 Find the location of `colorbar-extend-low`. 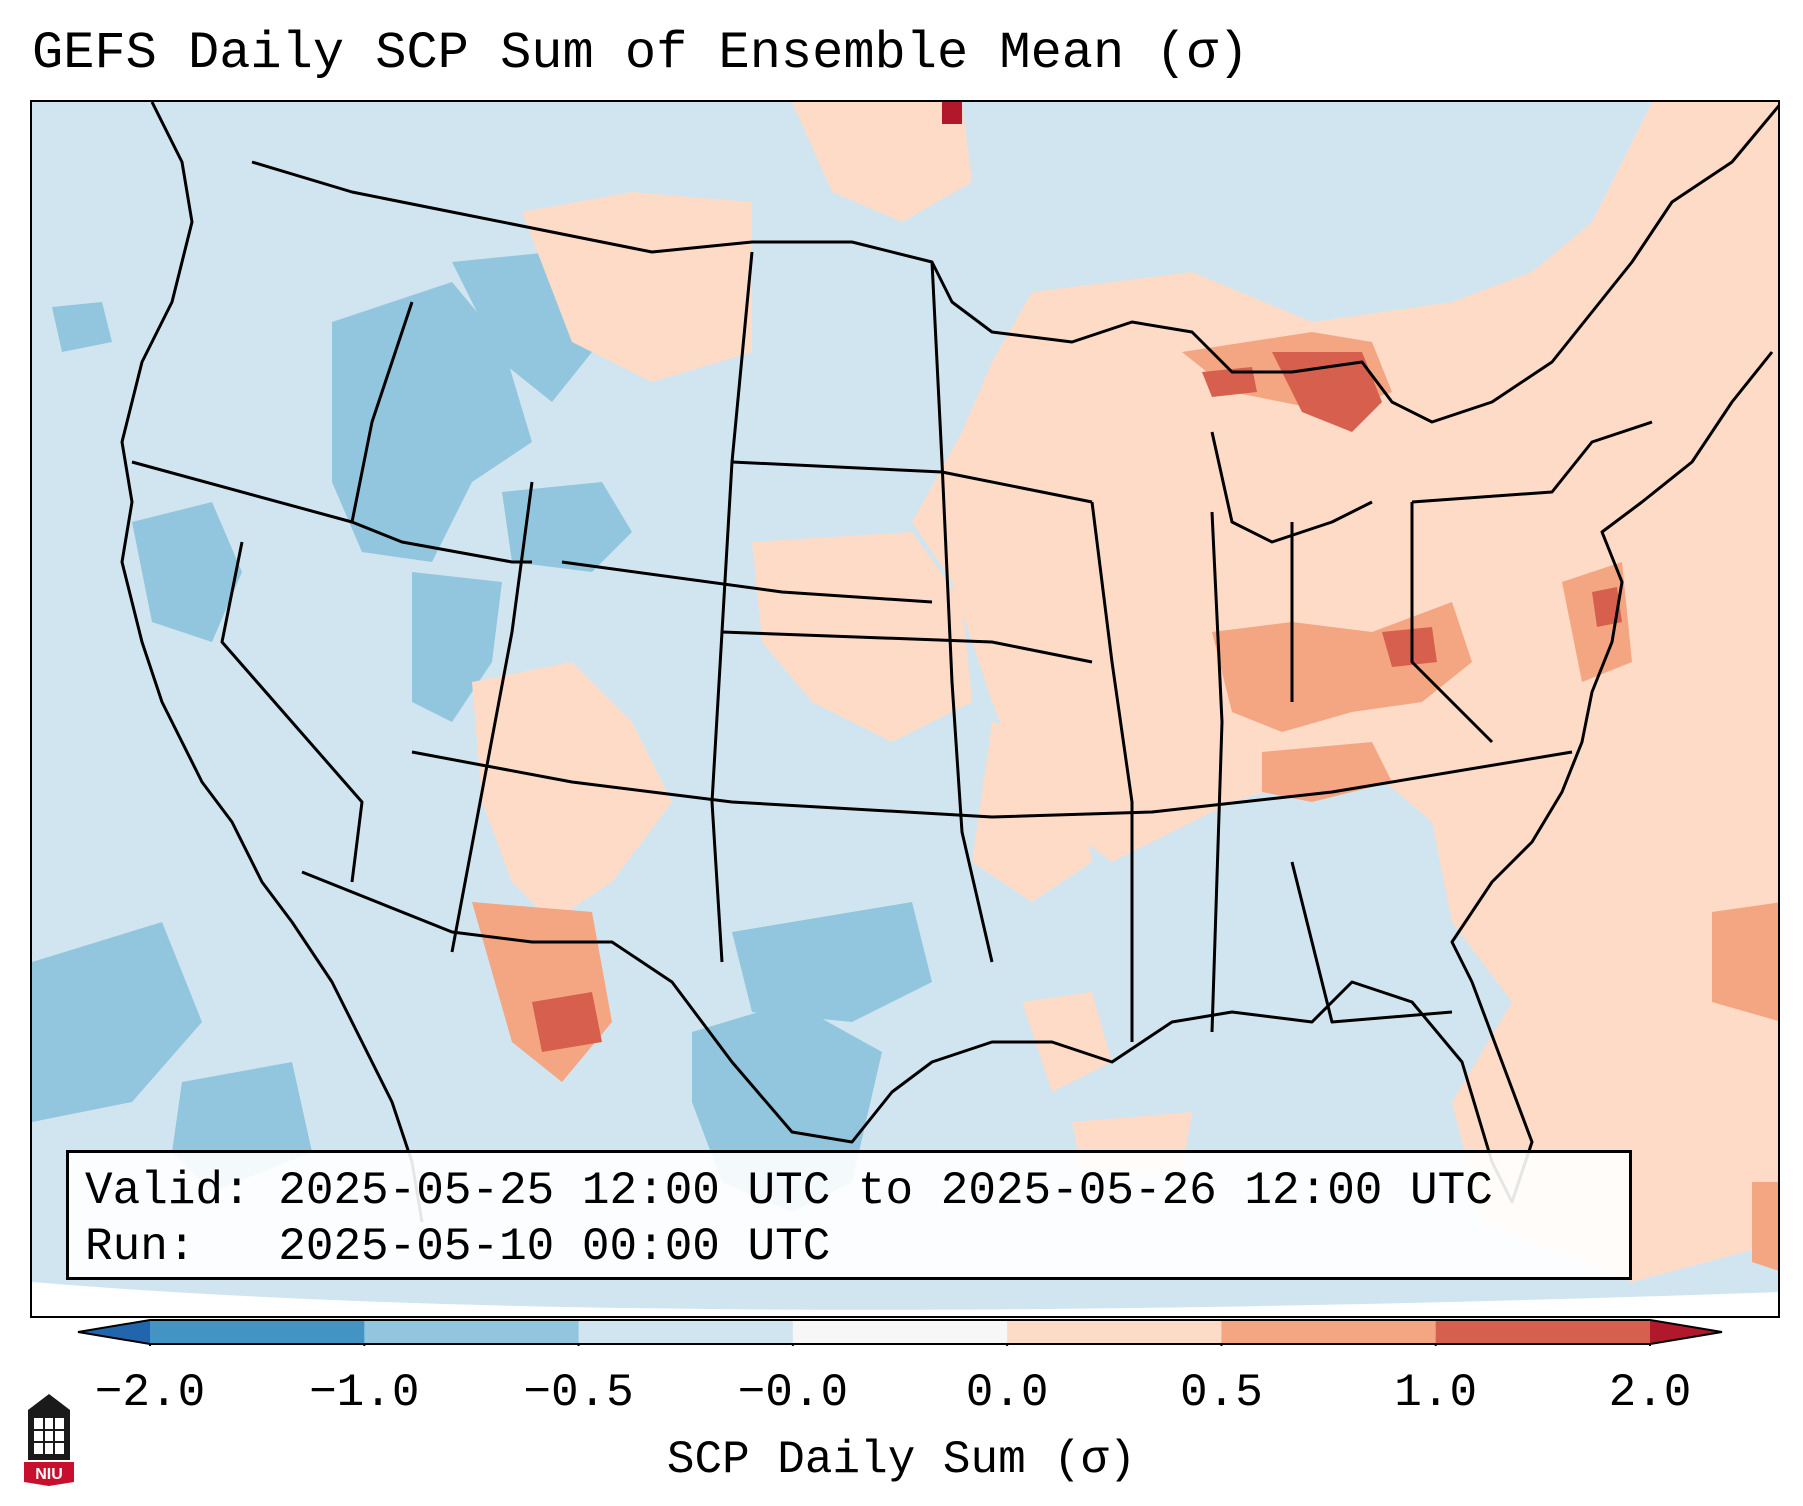

colorbar-extend-low is located at coordinates (114, 1332).